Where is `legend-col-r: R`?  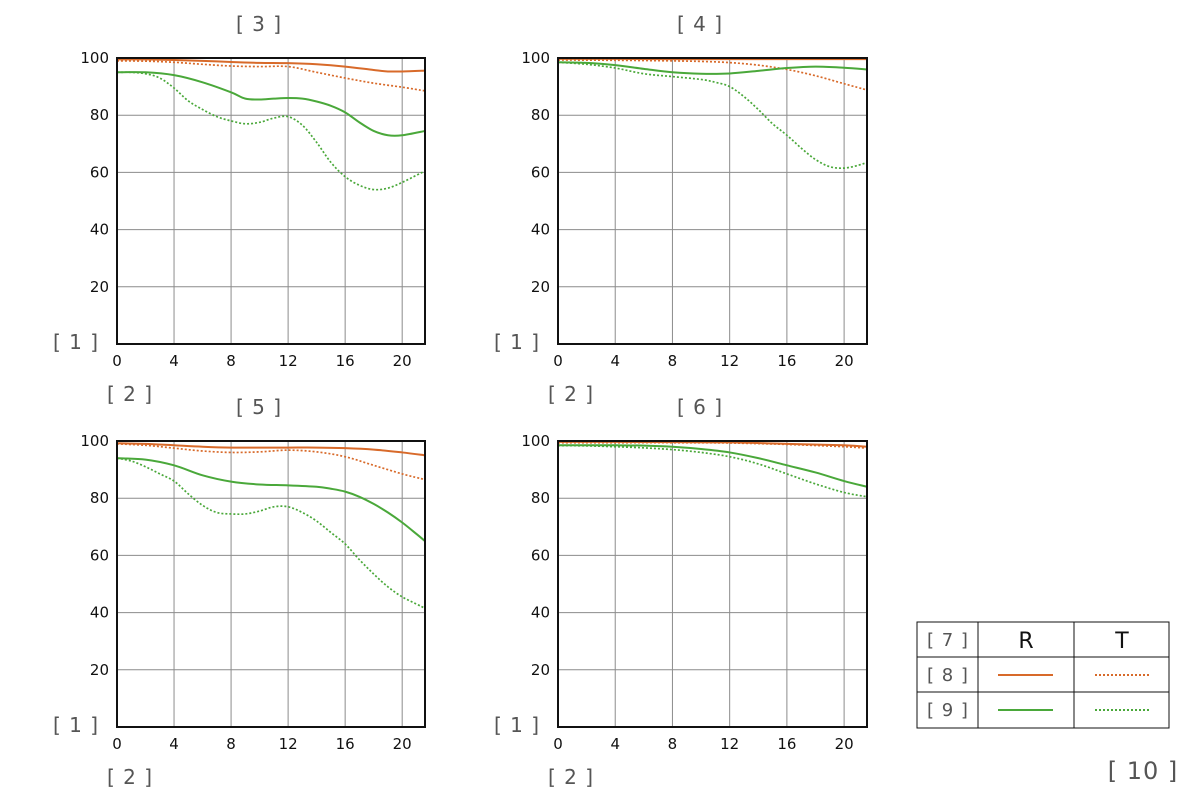 legend-col-r: R is located at coordinates (1025, 641).